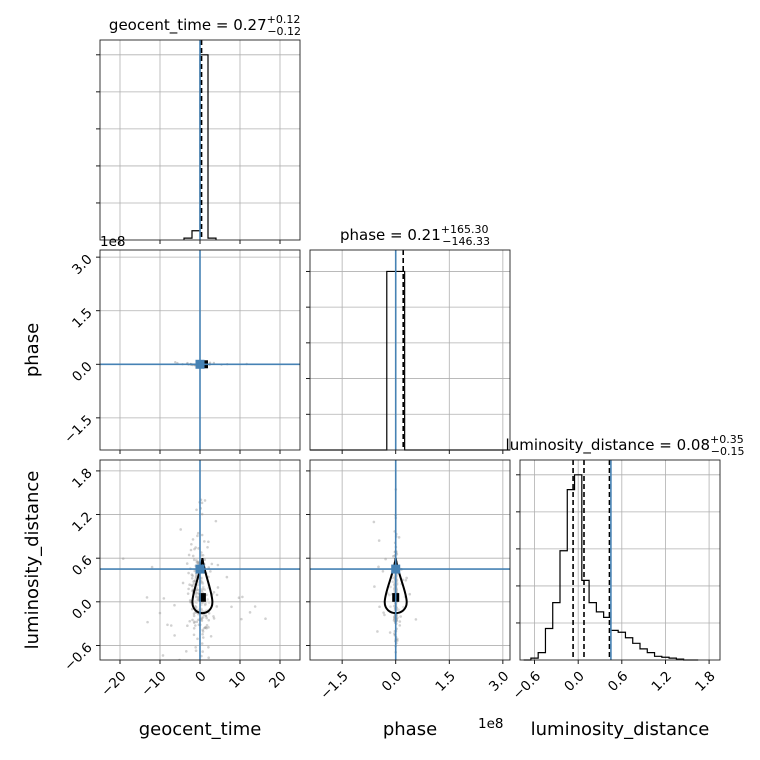 The image size is (760, 760). I want to click on panel-frame, so click(620, 560).